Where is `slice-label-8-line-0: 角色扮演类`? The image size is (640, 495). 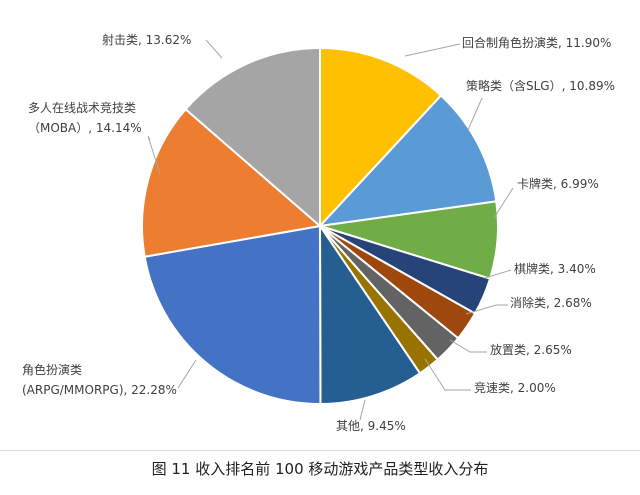
slice-label-8-line-0: 角色扮演类 is located at coordinates (52, 369).